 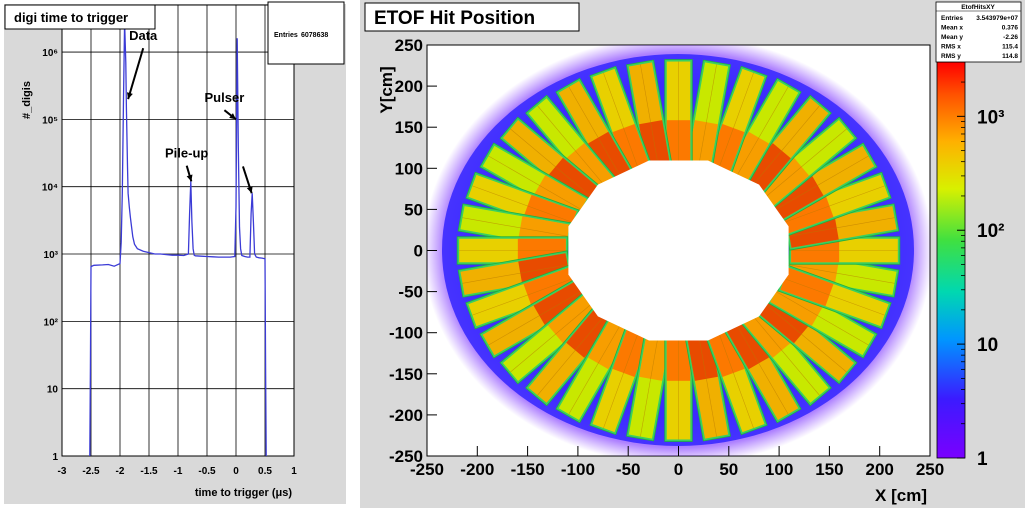 I want to click on left-y-tick-label: 10², so click(x=51, y=322).